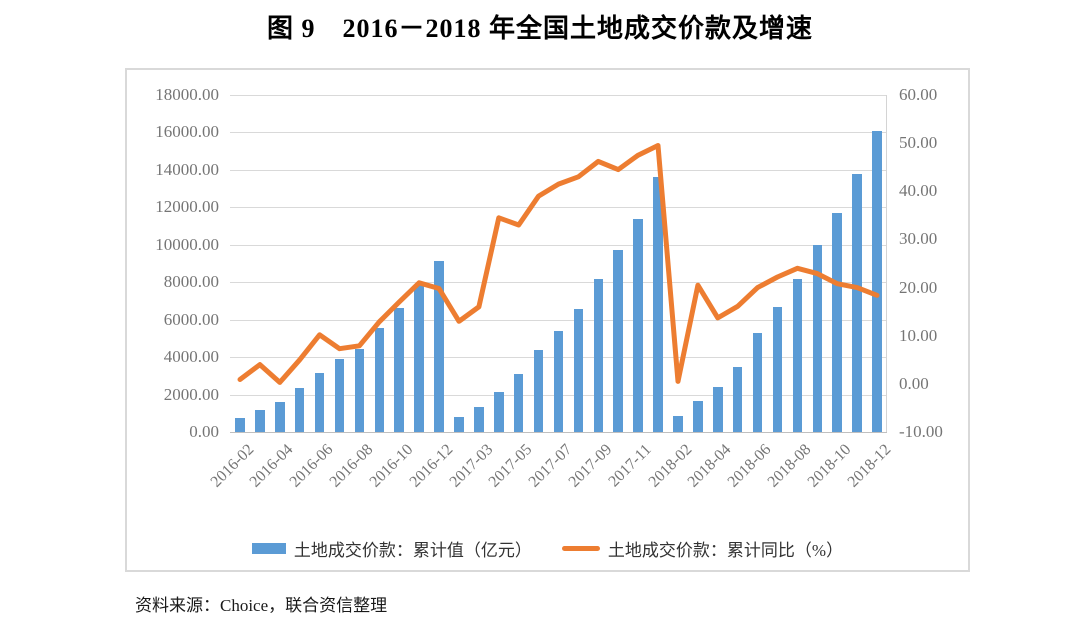 The width and height of the screenshot is (1080, 629). What do you see at coordinates (510, 466) in the screenshot?
I see `x-axis-label-2017-05: 2017-05` at bounding box center [510, 466].